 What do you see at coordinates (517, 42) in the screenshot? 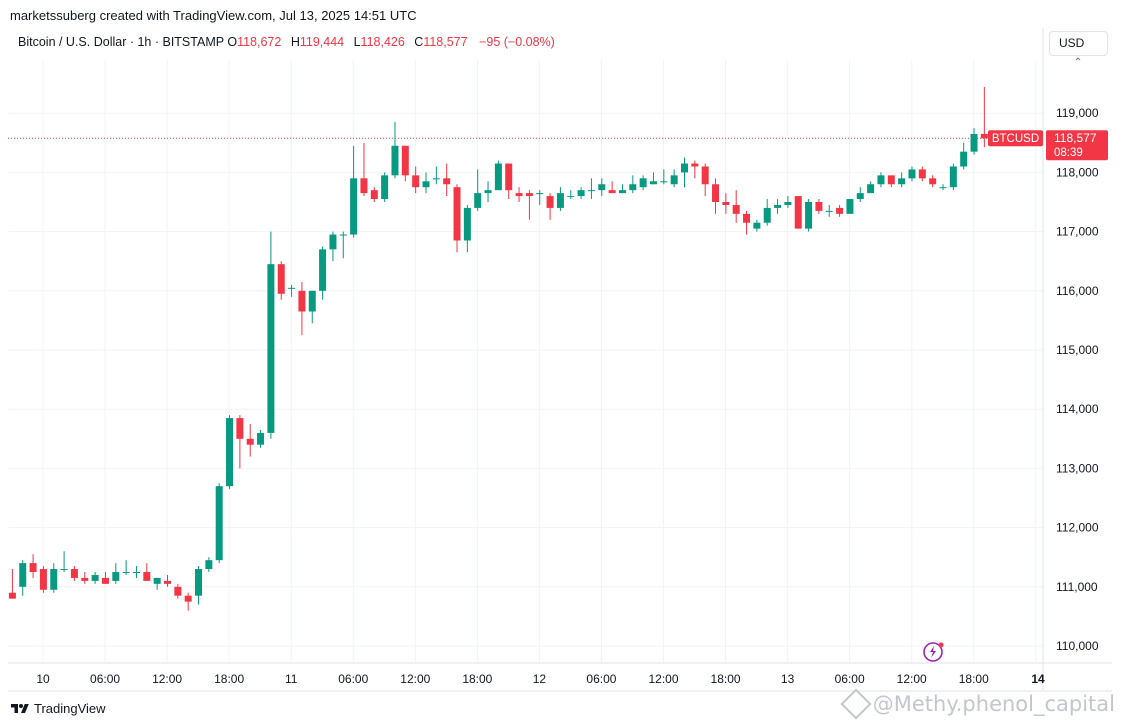
I see `change-value: −95 (−0.08%)` at bounding box center [517, 42].